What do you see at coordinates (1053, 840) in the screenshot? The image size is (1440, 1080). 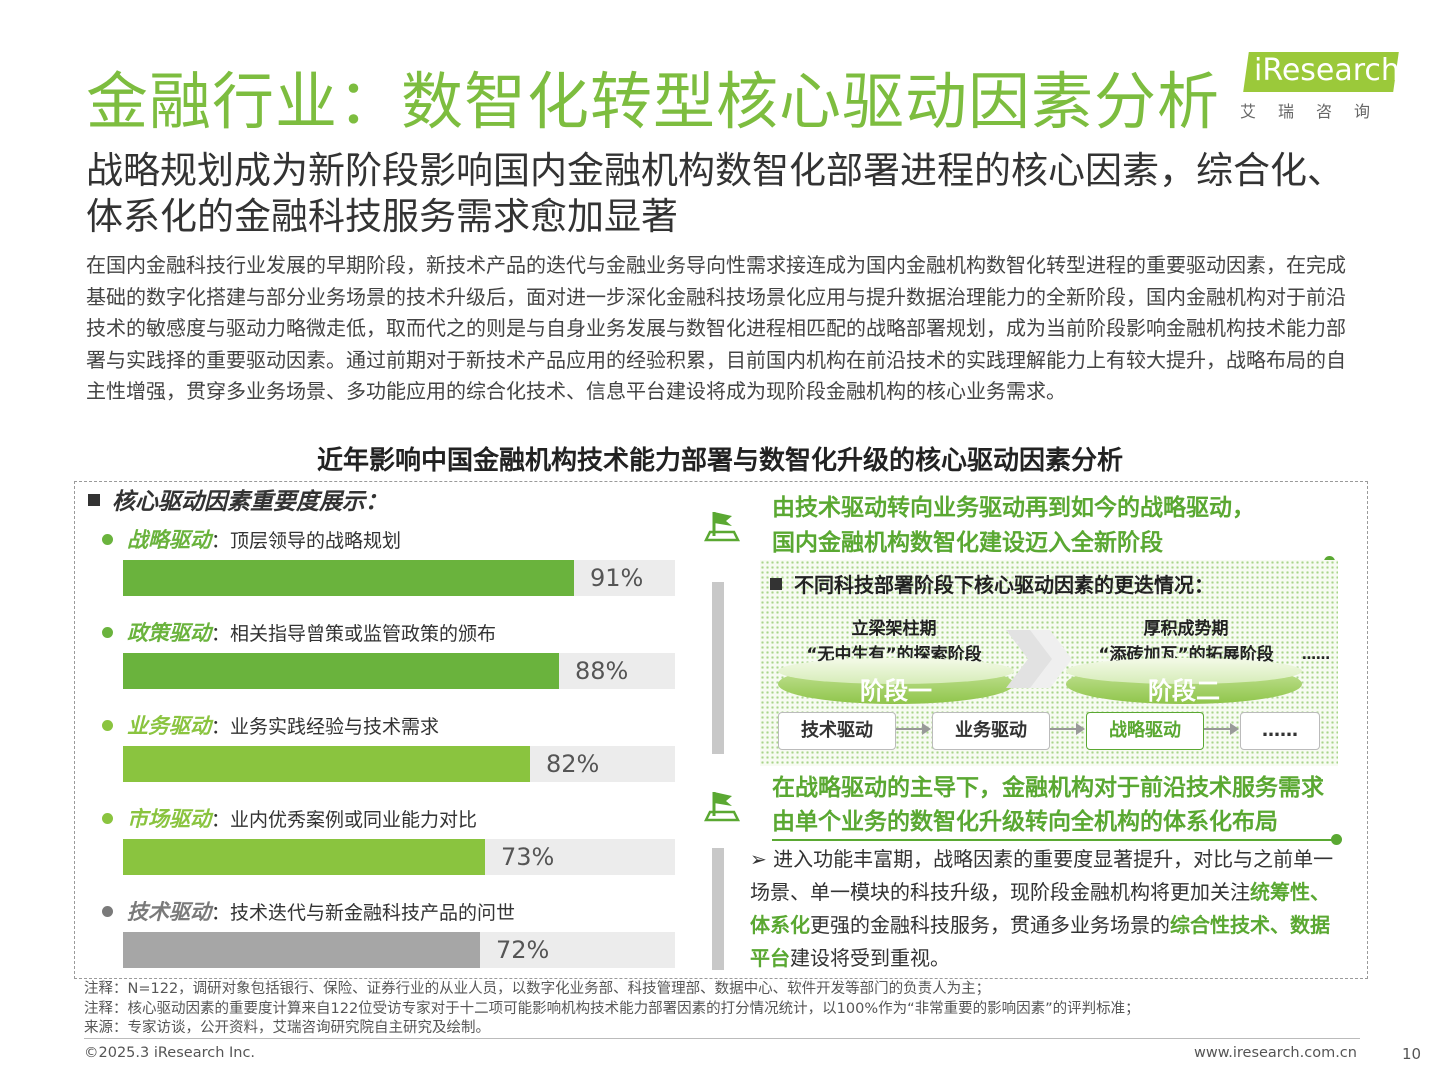 I see `headline-underline` at bounding box center [1053, 840].